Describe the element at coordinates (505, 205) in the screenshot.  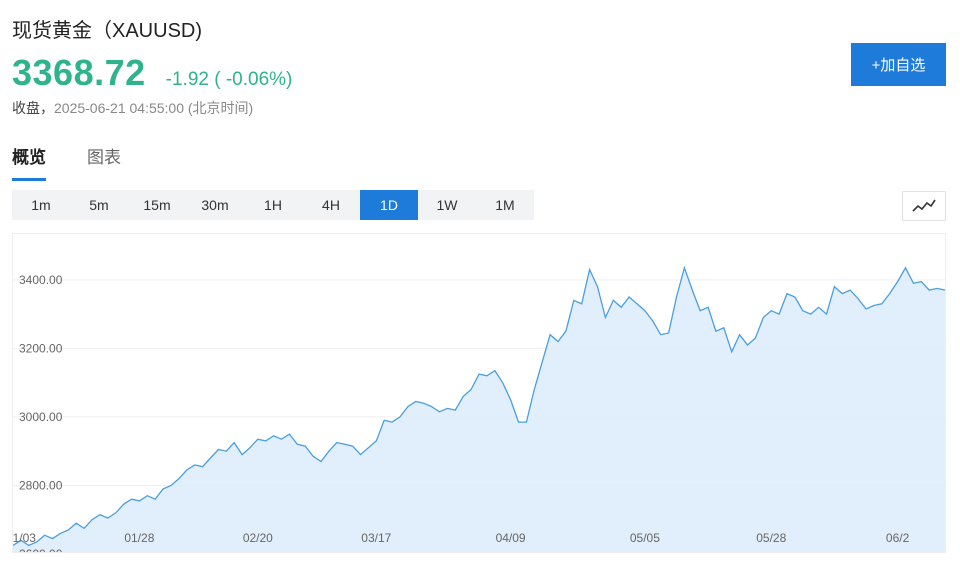
I see `period-1mo: 1M` at that location.